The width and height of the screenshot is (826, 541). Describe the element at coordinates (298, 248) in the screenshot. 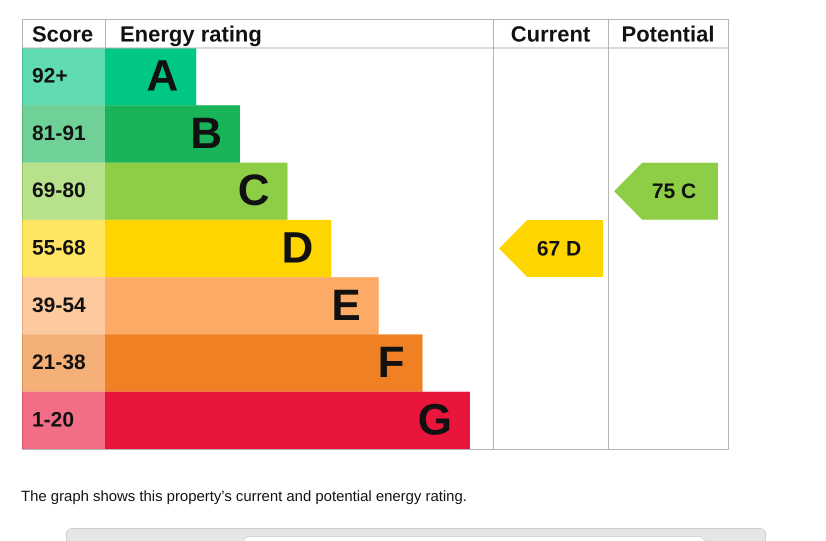

I see `y-tick-label: D` at that location.